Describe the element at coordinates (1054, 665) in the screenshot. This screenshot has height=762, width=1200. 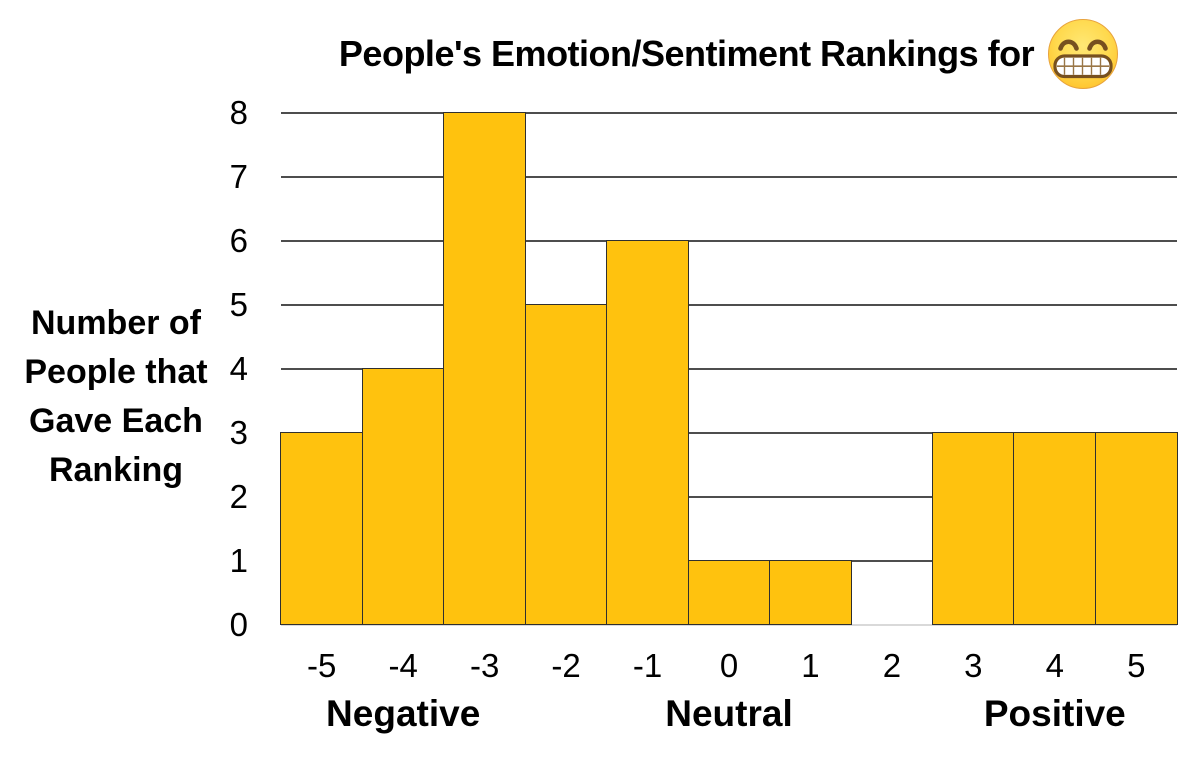
I see `x-tick-label-4: 4` at that location.